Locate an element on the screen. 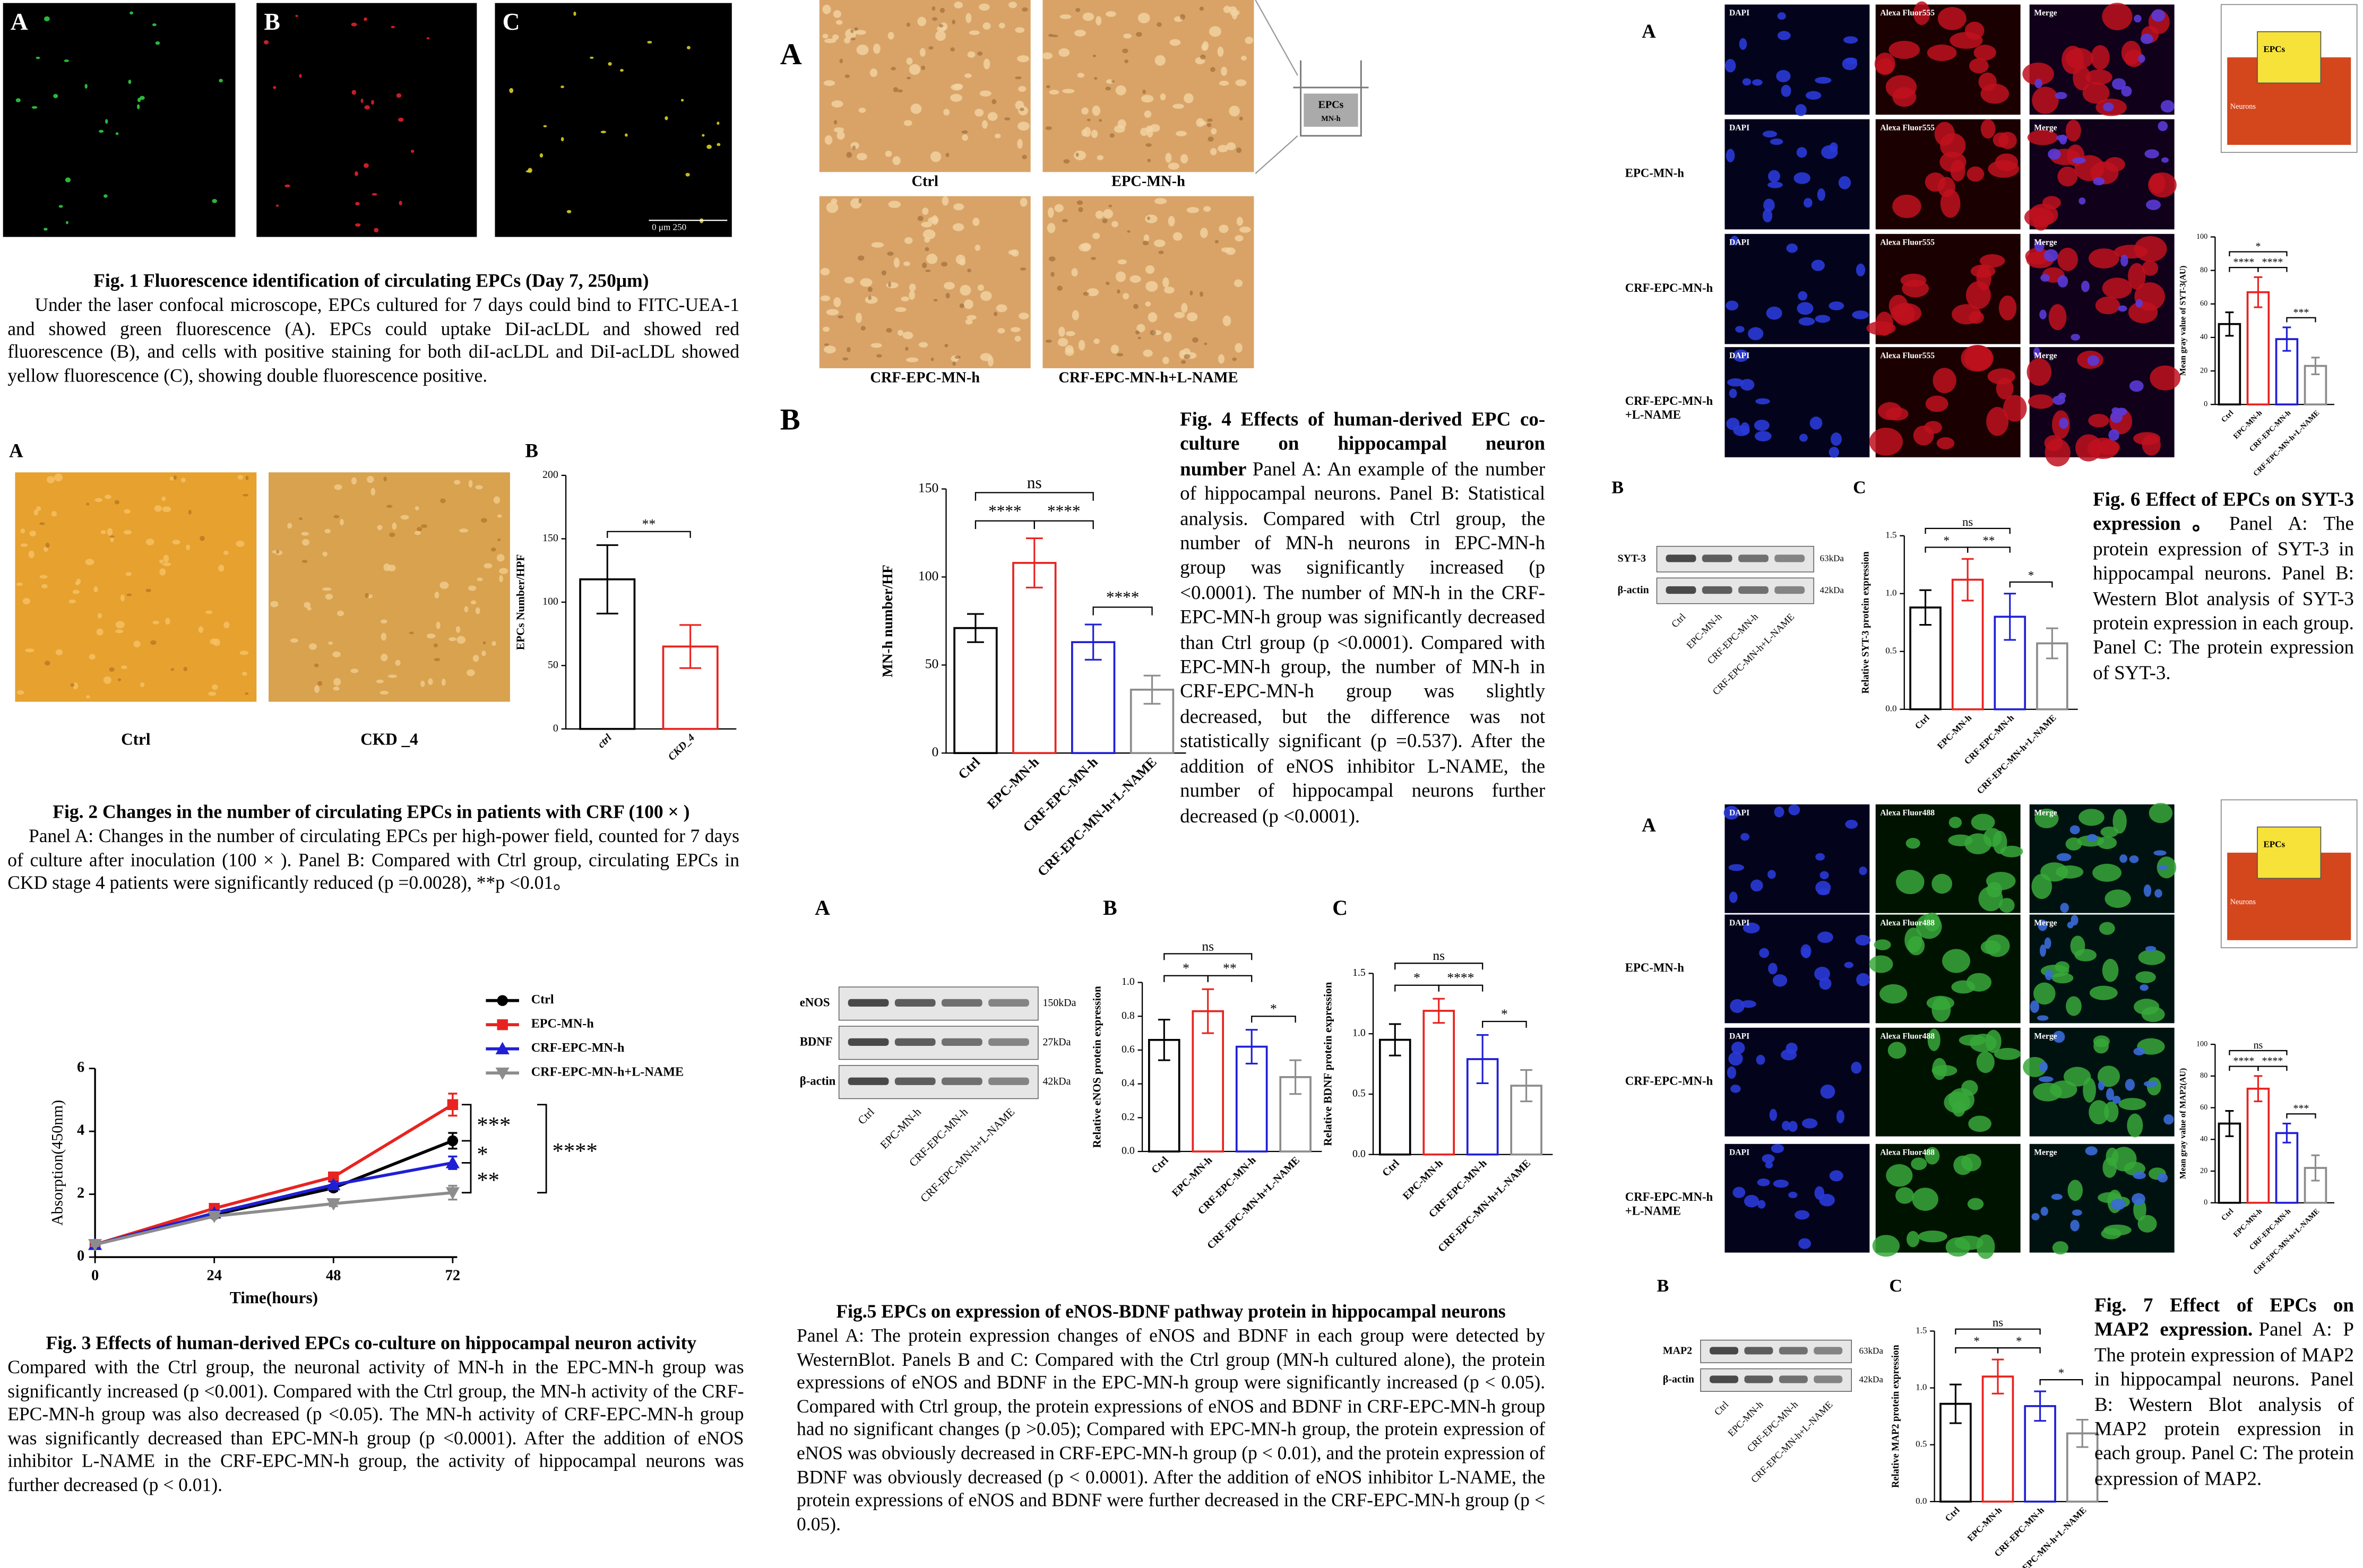  legend-label: Ctrl is located at coordinates (542, 999).